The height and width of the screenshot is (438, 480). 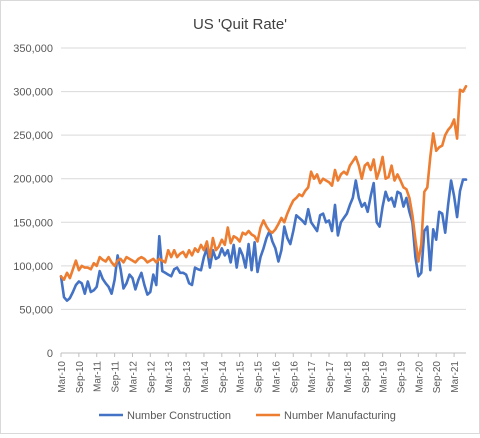 What do you see at coordinates (348, 377) in the screenshot?
I see `x-tick-label: Mar-18` at bounding box center [348, 377].